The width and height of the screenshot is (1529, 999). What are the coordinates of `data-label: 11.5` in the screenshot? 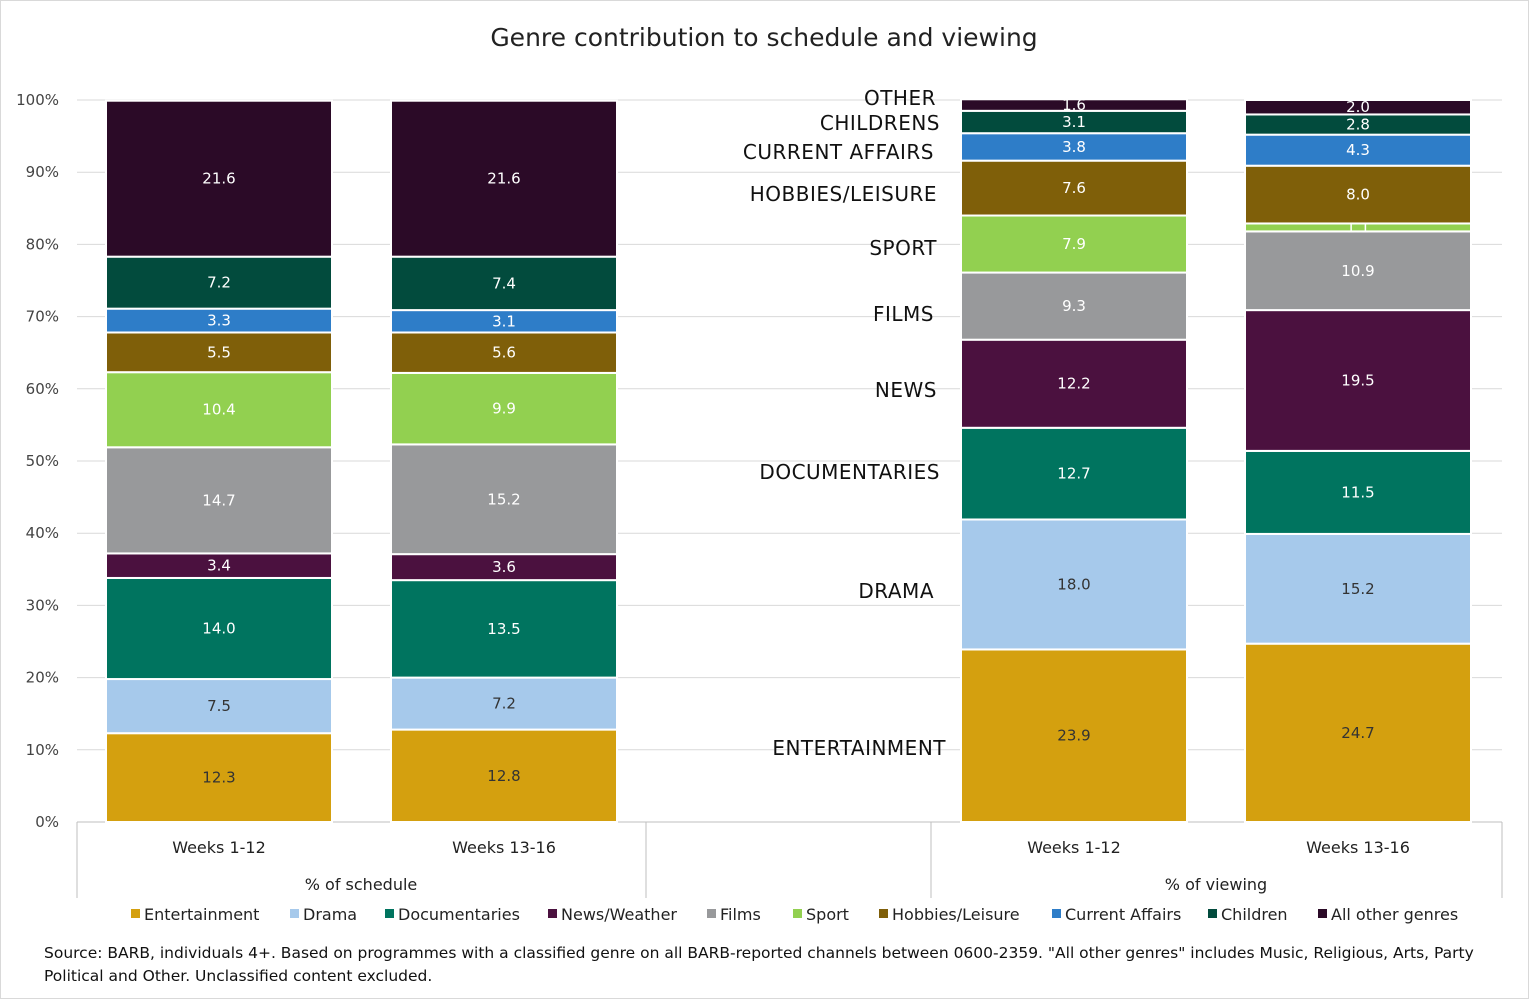 It's located at (1357, 492).